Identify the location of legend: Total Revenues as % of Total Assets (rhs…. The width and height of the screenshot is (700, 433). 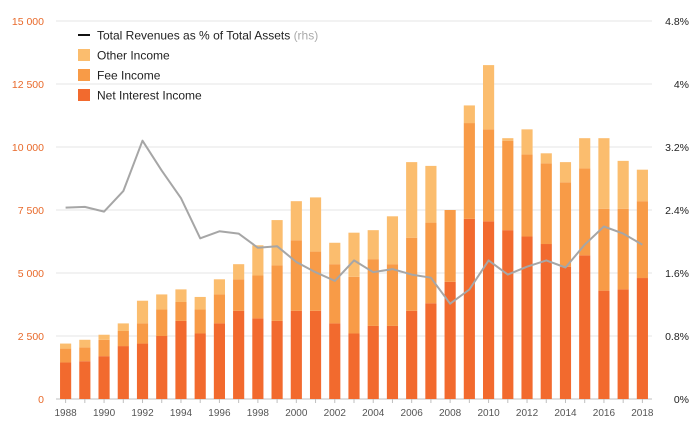
(198, 66).